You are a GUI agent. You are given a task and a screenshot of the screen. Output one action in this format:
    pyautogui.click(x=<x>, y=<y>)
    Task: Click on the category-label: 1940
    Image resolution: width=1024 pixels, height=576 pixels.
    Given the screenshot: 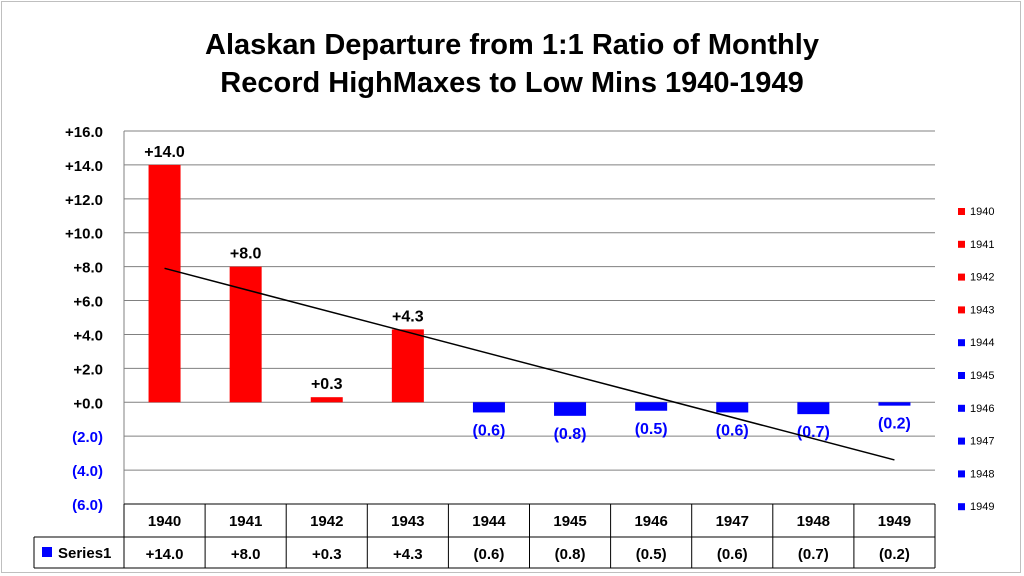 What is the action you would take?
    pyautogui.click(x=164, y=521)
    